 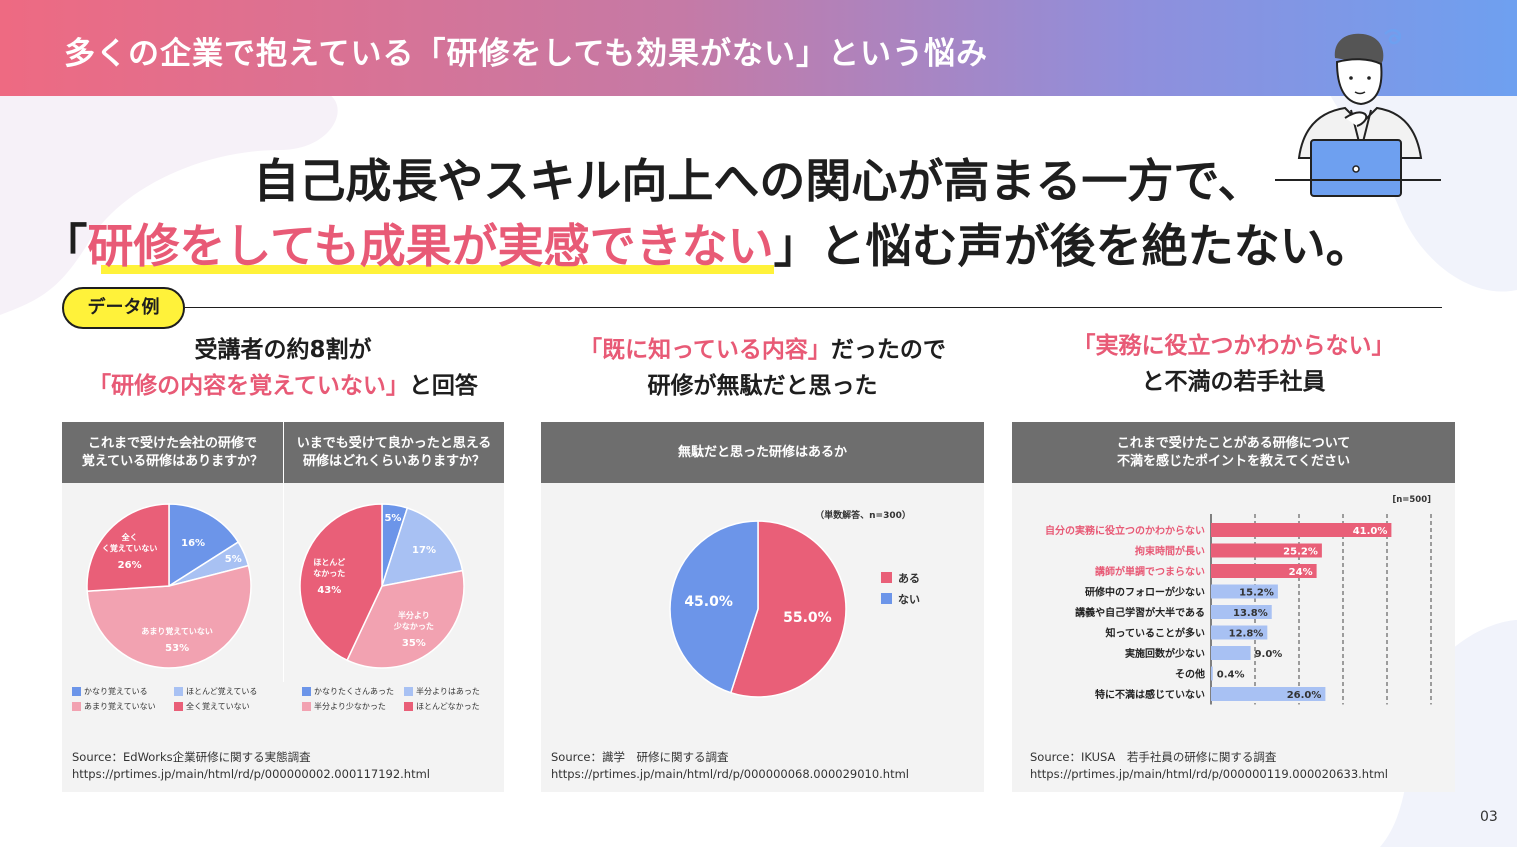 What do you see at coordinates (172, 461) in the screenshot?
I see `panel-1-q1-line-2: 覚えている研修はありますか？` at bounding box center [172, 461].